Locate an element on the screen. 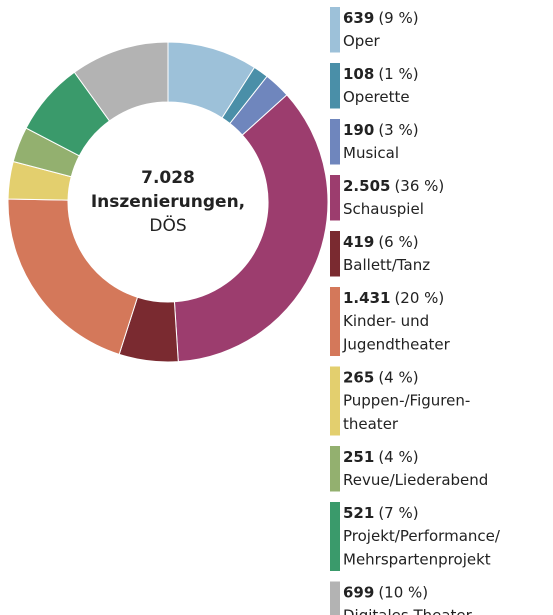 The width and height of the screenshot is (553, 615). legend-value: 521 (7 %) is located at coordinates (381, 513).